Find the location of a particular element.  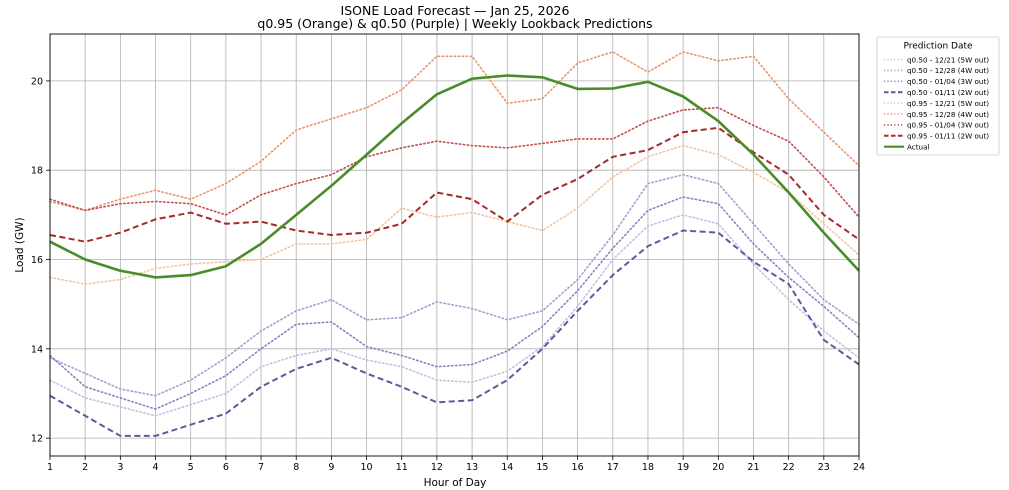

x-axis-ticks: 1 2 3 4 5 6 7 8 9 10 11 12 13 14 15 16 17 18 19 20 21 22 23 24 is located at coordinates (456, 464).